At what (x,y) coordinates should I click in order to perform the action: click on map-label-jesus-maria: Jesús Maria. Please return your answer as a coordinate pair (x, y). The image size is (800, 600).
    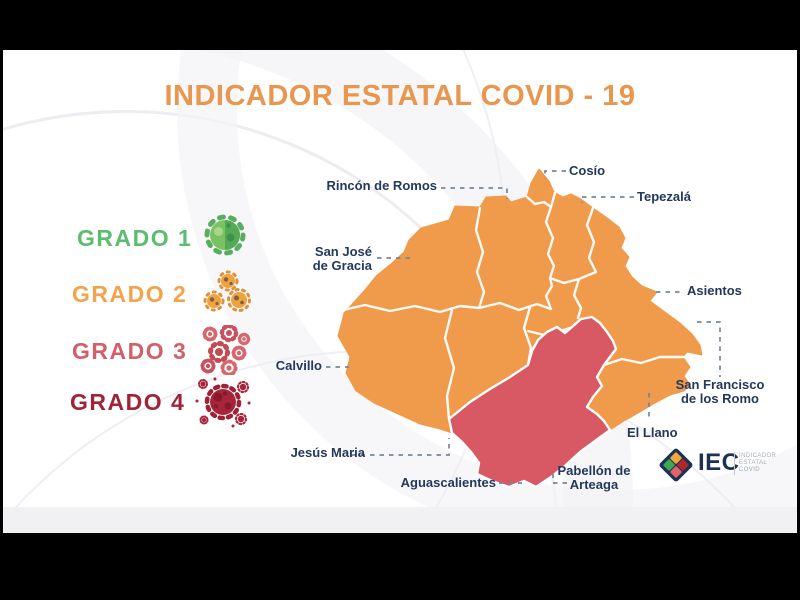
    Looking at the image, I should click on (327, 452).